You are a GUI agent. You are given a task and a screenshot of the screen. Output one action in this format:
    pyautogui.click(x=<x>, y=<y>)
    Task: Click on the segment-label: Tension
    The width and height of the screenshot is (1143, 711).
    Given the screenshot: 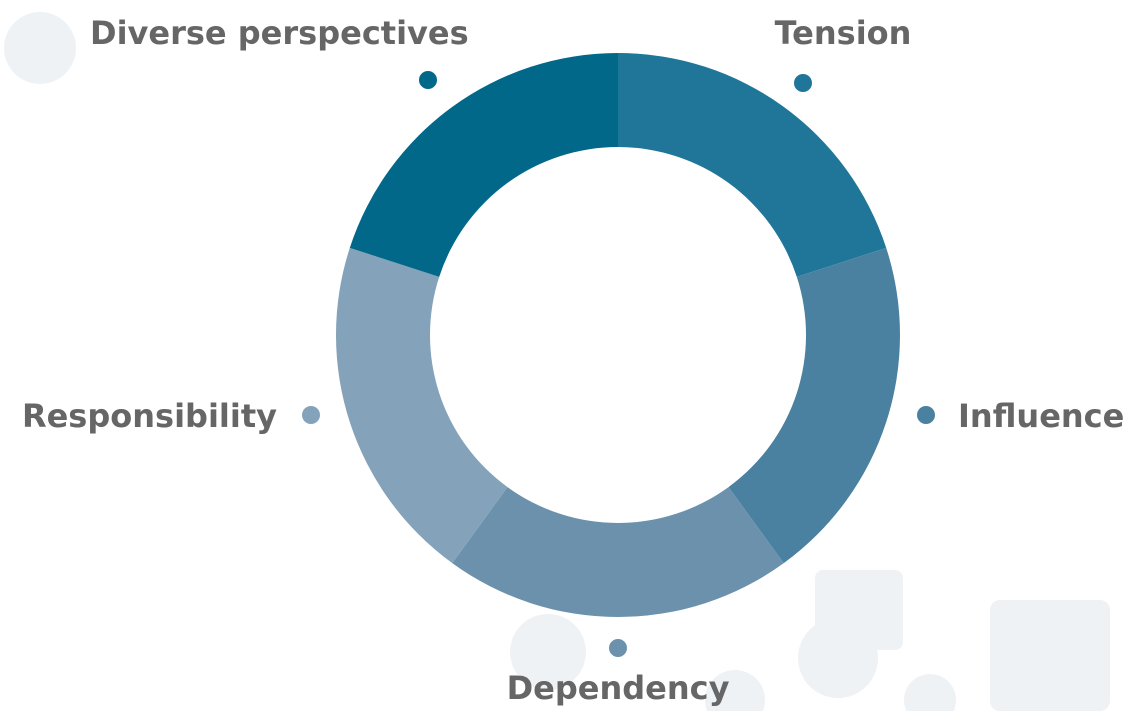 What is the action you would take?
    pyautogui.click(x=843, y=33)
    